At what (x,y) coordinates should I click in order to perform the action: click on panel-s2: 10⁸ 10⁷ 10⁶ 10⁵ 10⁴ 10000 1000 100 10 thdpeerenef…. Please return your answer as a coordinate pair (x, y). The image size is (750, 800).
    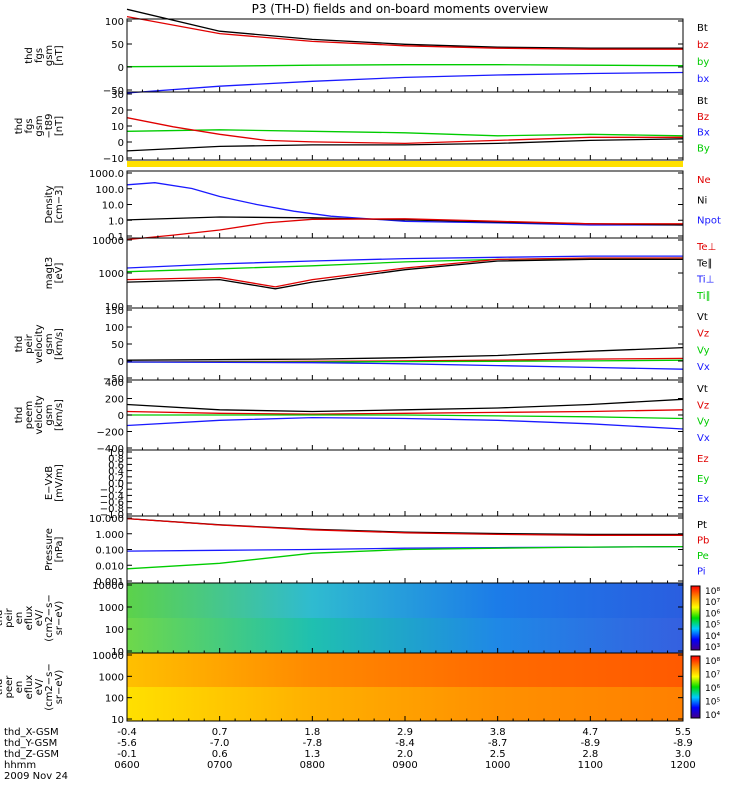
    Looking at the image, I should click on (360, 688).